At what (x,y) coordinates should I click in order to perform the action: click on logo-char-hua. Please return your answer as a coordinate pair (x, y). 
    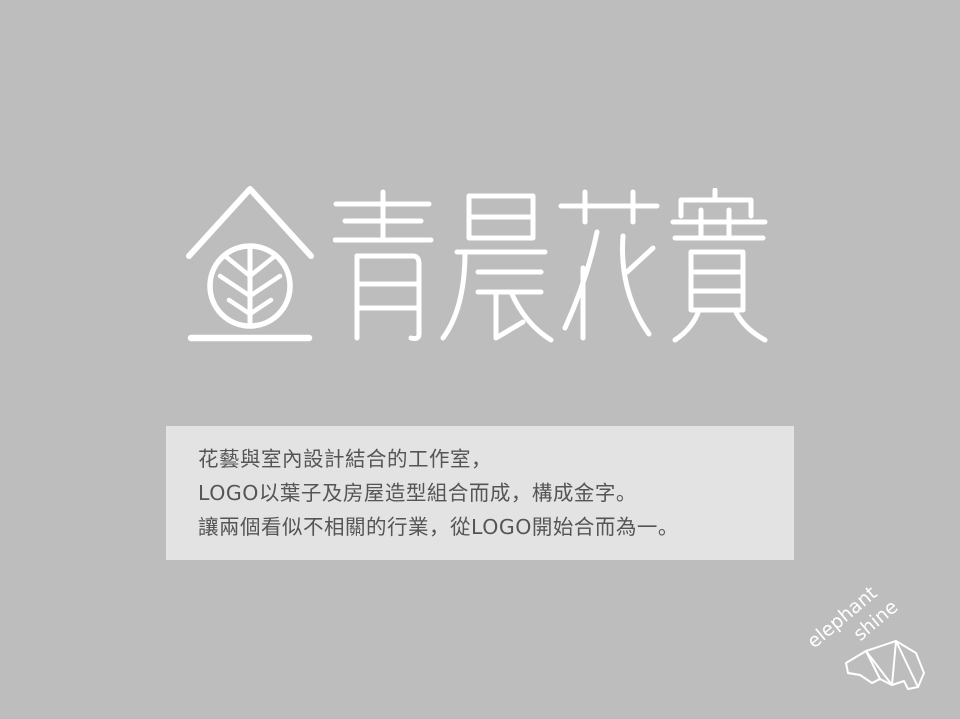
    Looking at the image, I should click on (609, 265).